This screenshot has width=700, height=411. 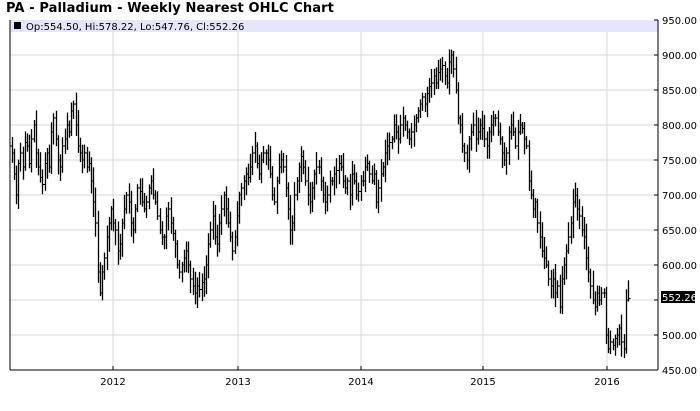 I want to click on y-tick-label: 900.00, so click(x=679, y=56).